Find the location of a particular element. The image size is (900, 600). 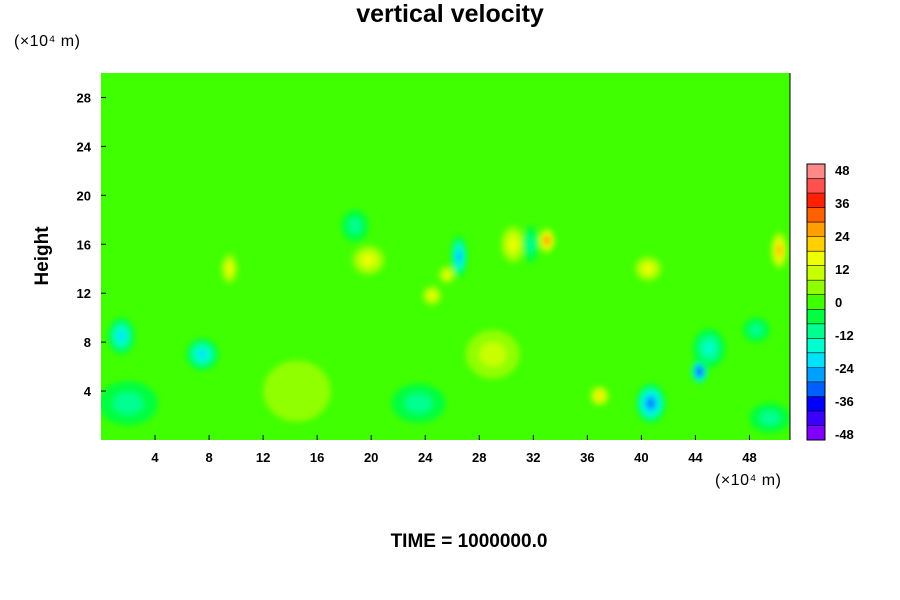

colorbar-tick-label: 48 is located at coordinates (842, 170).